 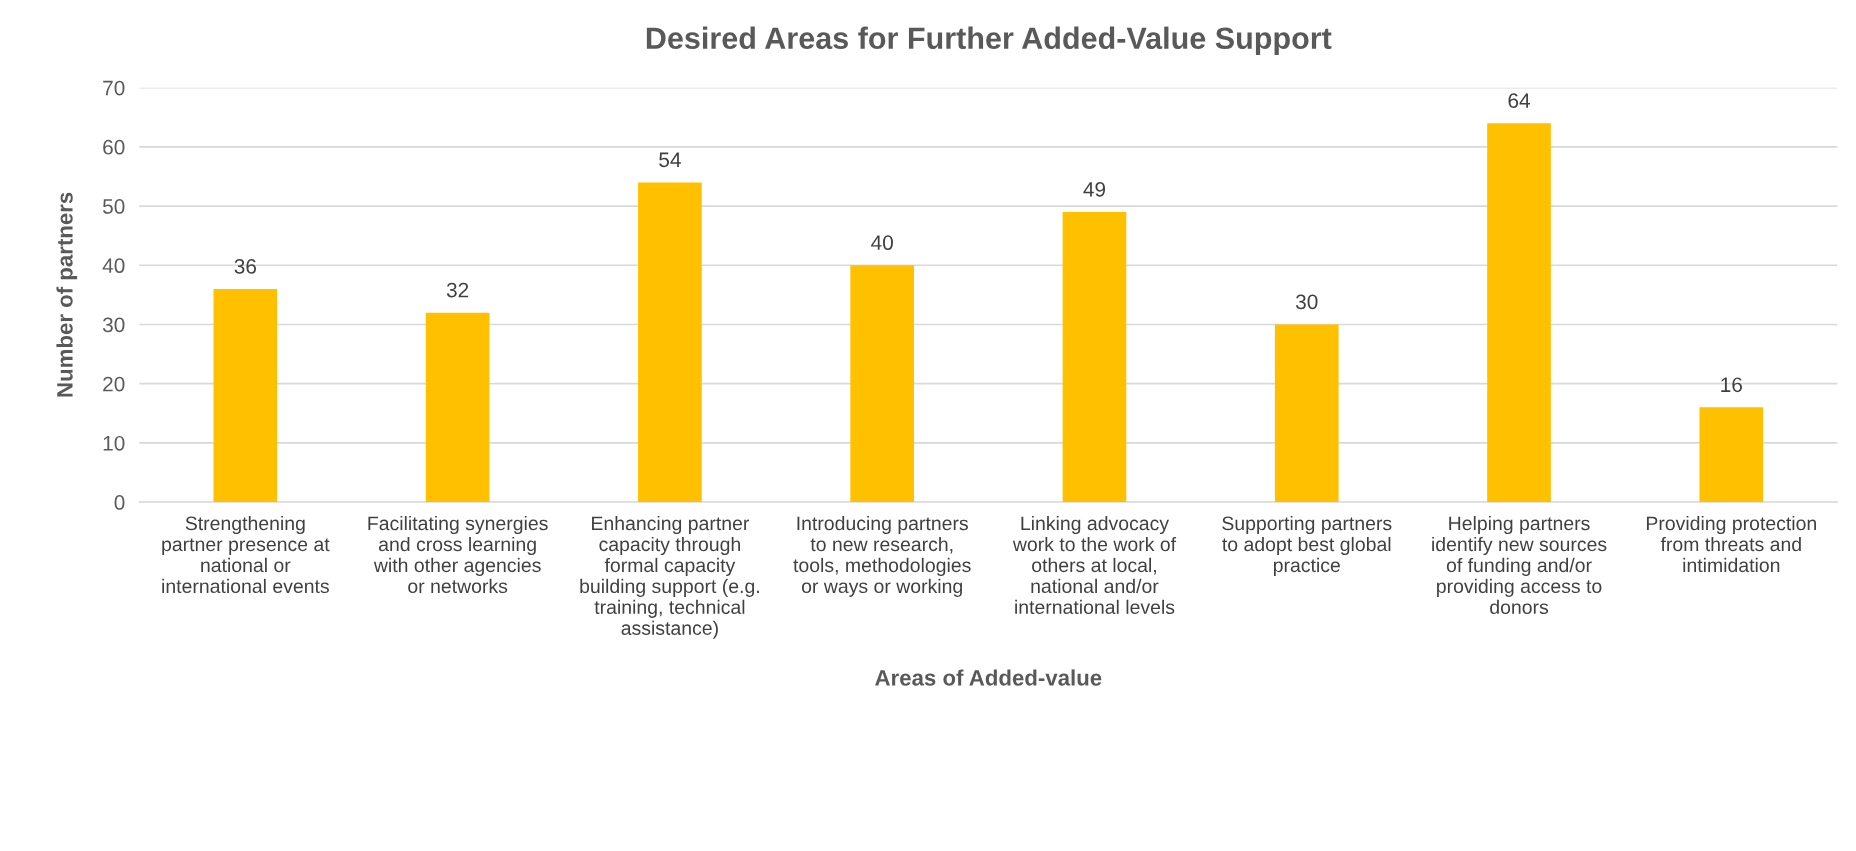 What do you see at coordinates (1519, 100) in the screenshot?
I see `data-label: 64` at bounding box center [1519, 100].